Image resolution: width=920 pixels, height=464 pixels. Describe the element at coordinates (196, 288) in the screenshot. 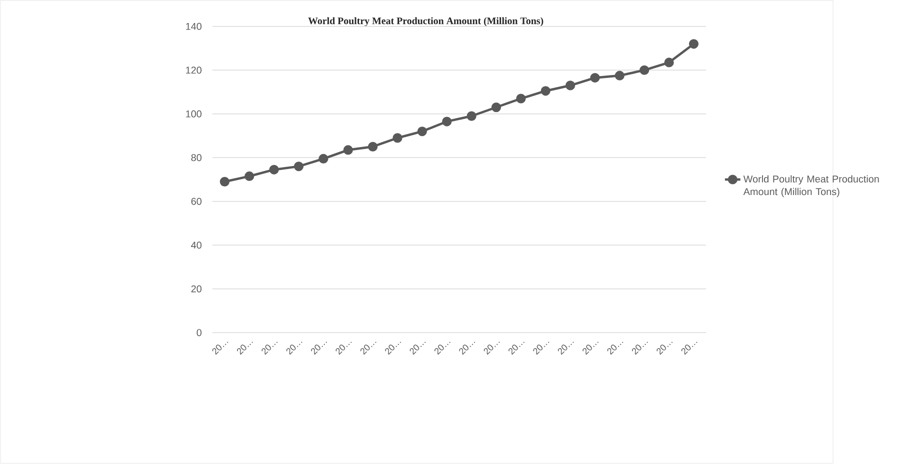

I see `y-tick-label: 20` at that location.